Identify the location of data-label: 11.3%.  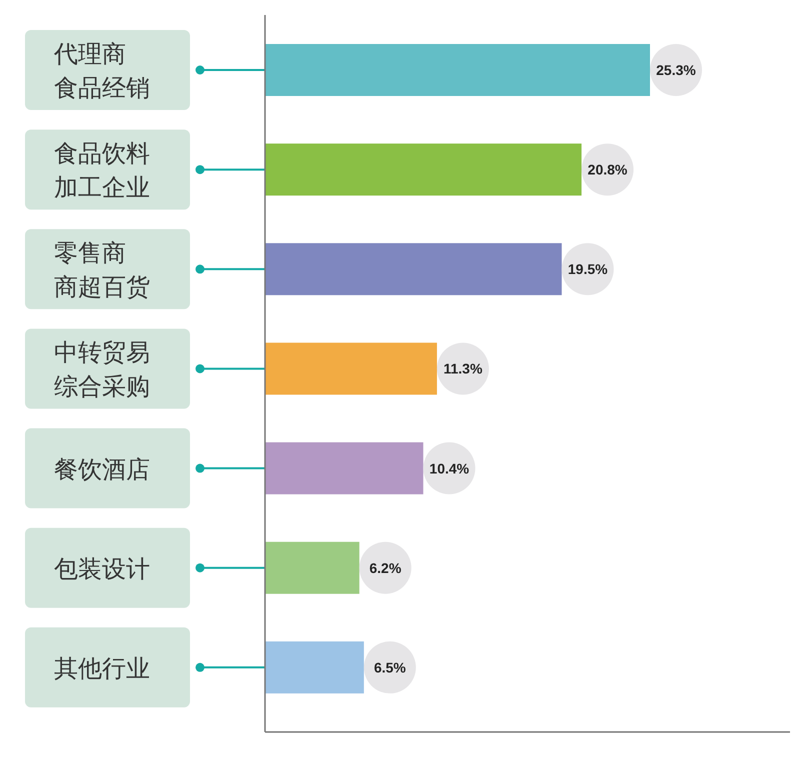
(463, 368).